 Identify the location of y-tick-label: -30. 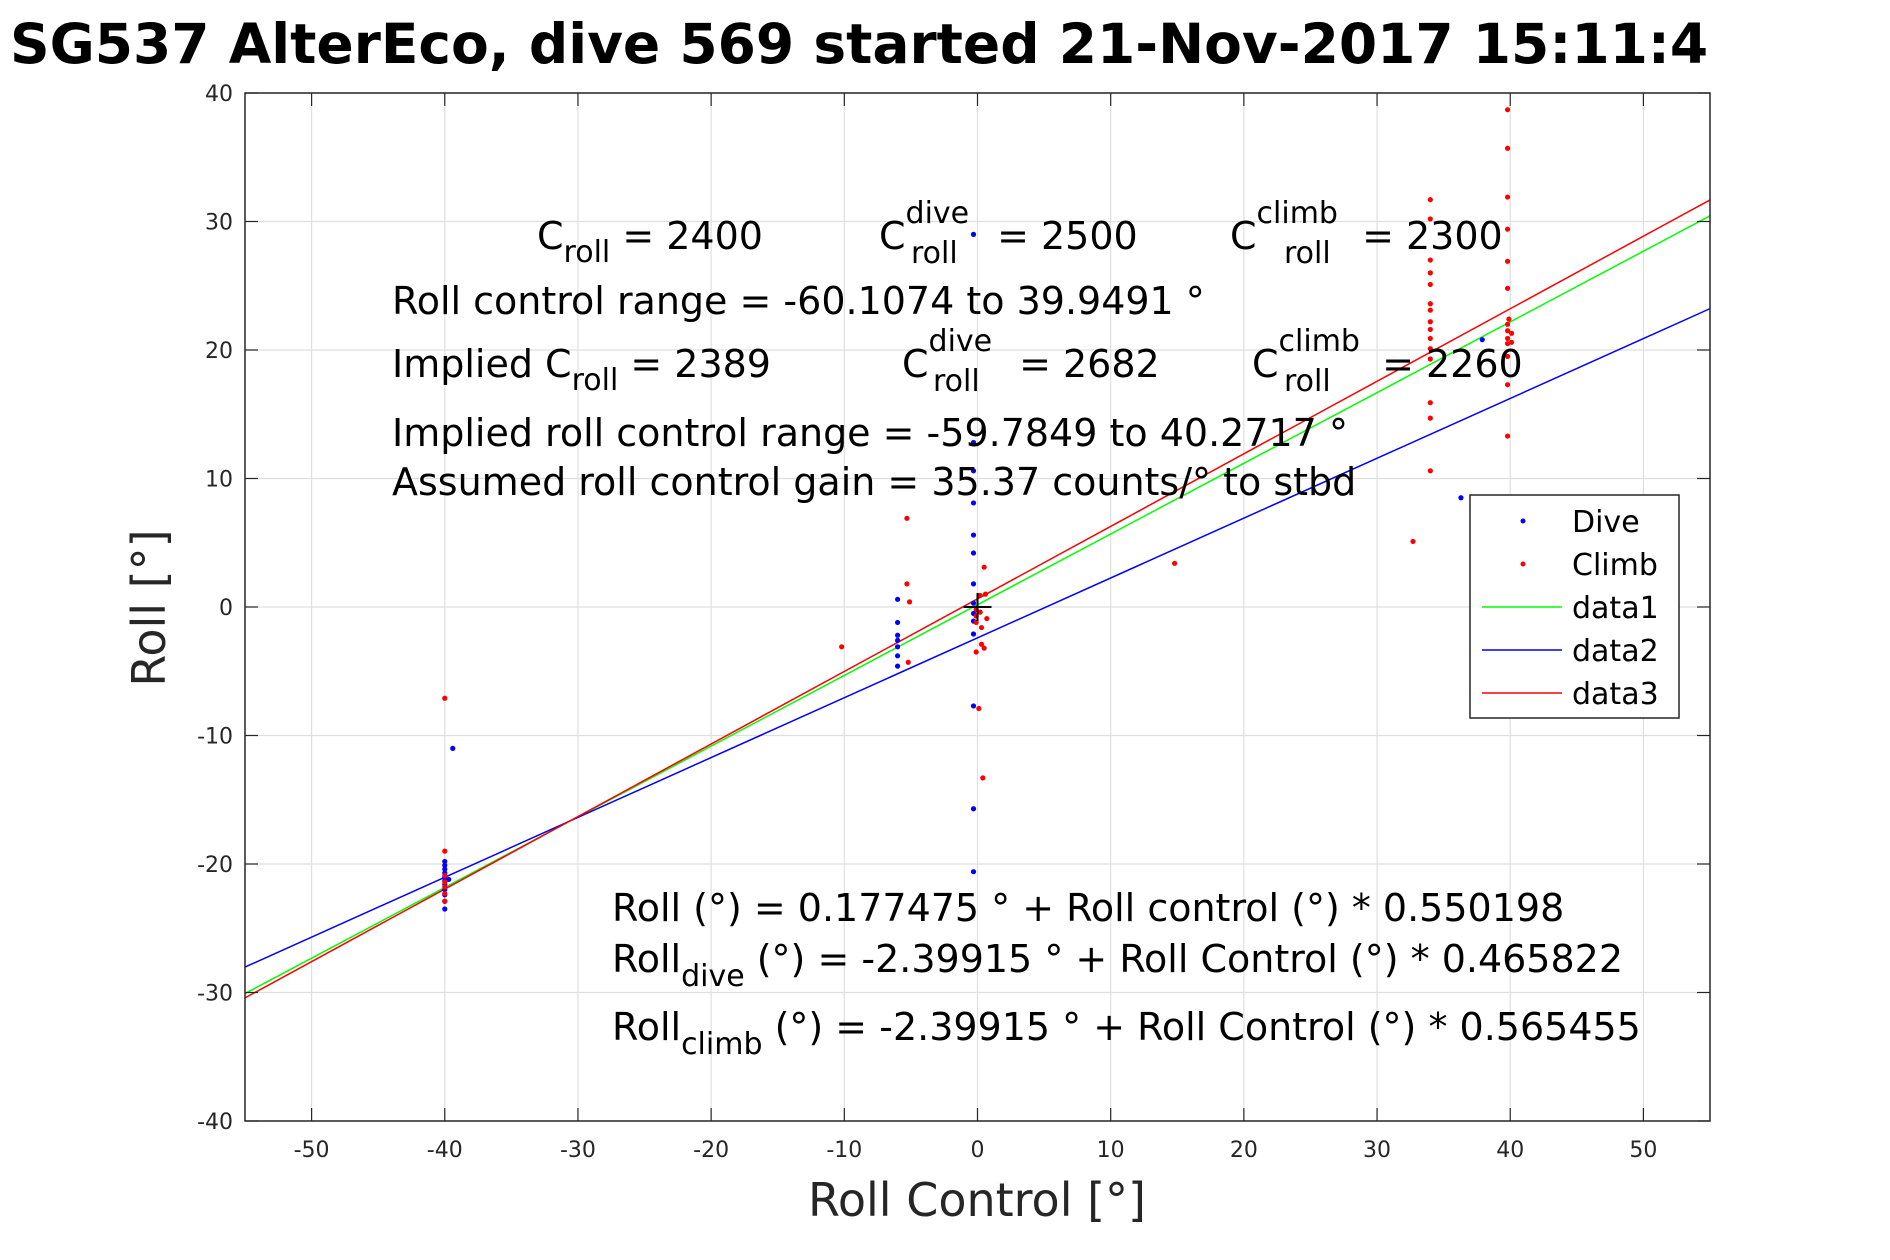
(215, 994).